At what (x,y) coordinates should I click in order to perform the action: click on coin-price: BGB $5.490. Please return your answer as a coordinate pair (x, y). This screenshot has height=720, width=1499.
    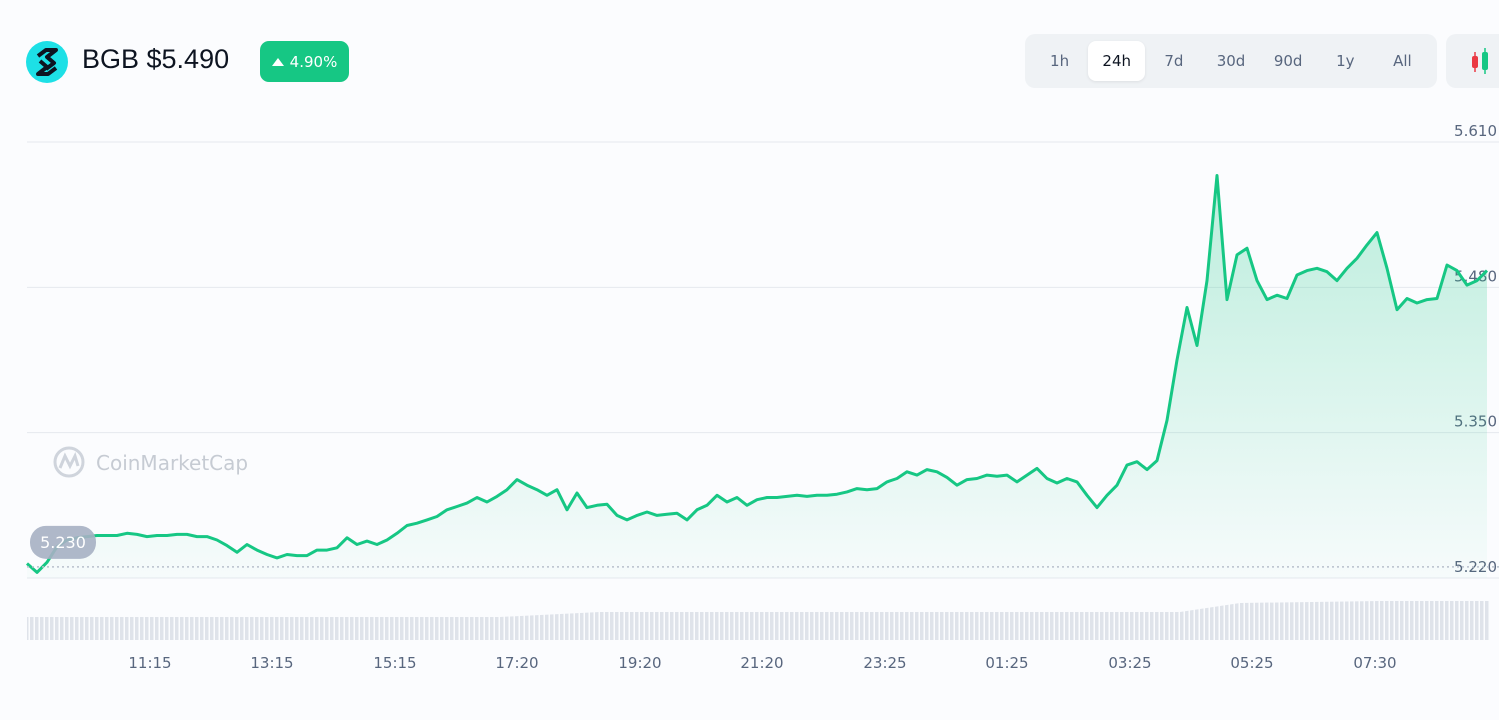
    Looking at the image, I should click on (156, 59).